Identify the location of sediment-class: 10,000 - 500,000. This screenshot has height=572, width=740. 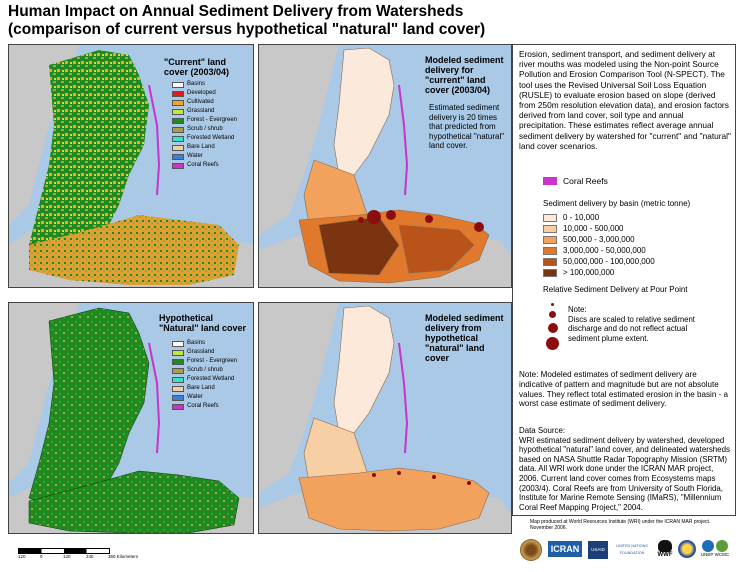
(635, 228).